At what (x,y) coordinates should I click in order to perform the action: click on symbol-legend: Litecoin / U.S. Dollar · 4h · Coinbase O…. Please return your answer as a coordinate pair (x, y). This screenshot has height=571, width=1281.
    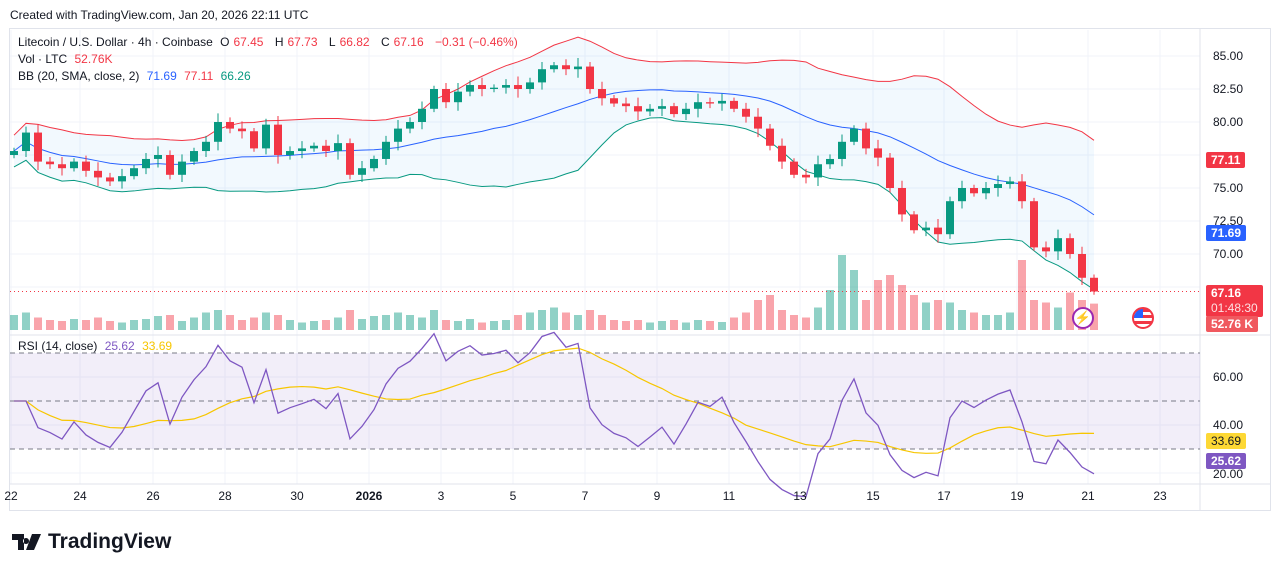
    Looking at the image, I should click on (270, 42).